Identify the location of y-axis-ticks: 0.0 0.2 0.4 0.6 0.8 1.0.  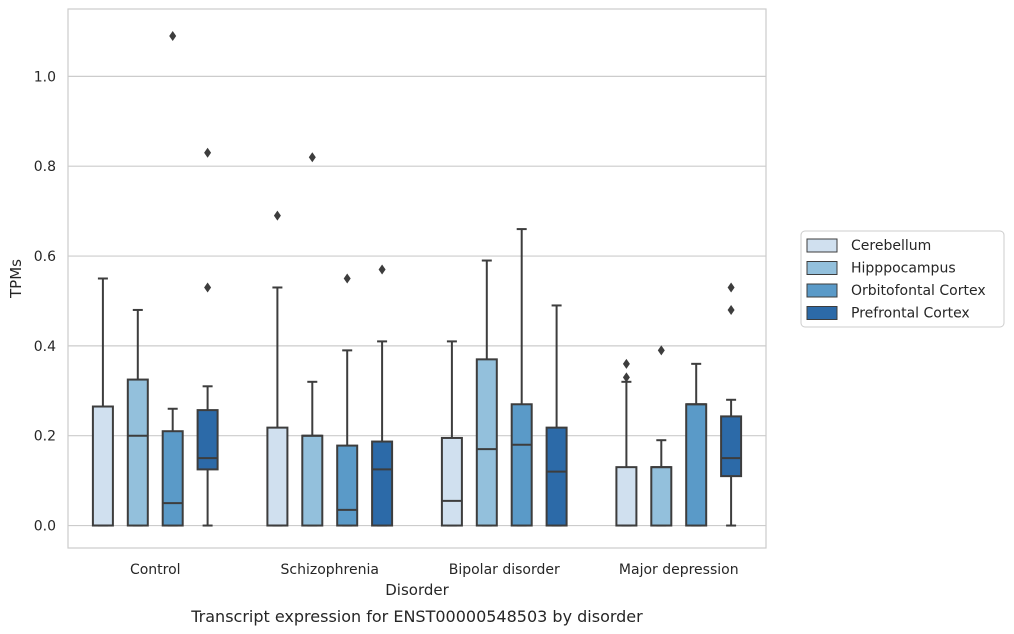
(45, 301).